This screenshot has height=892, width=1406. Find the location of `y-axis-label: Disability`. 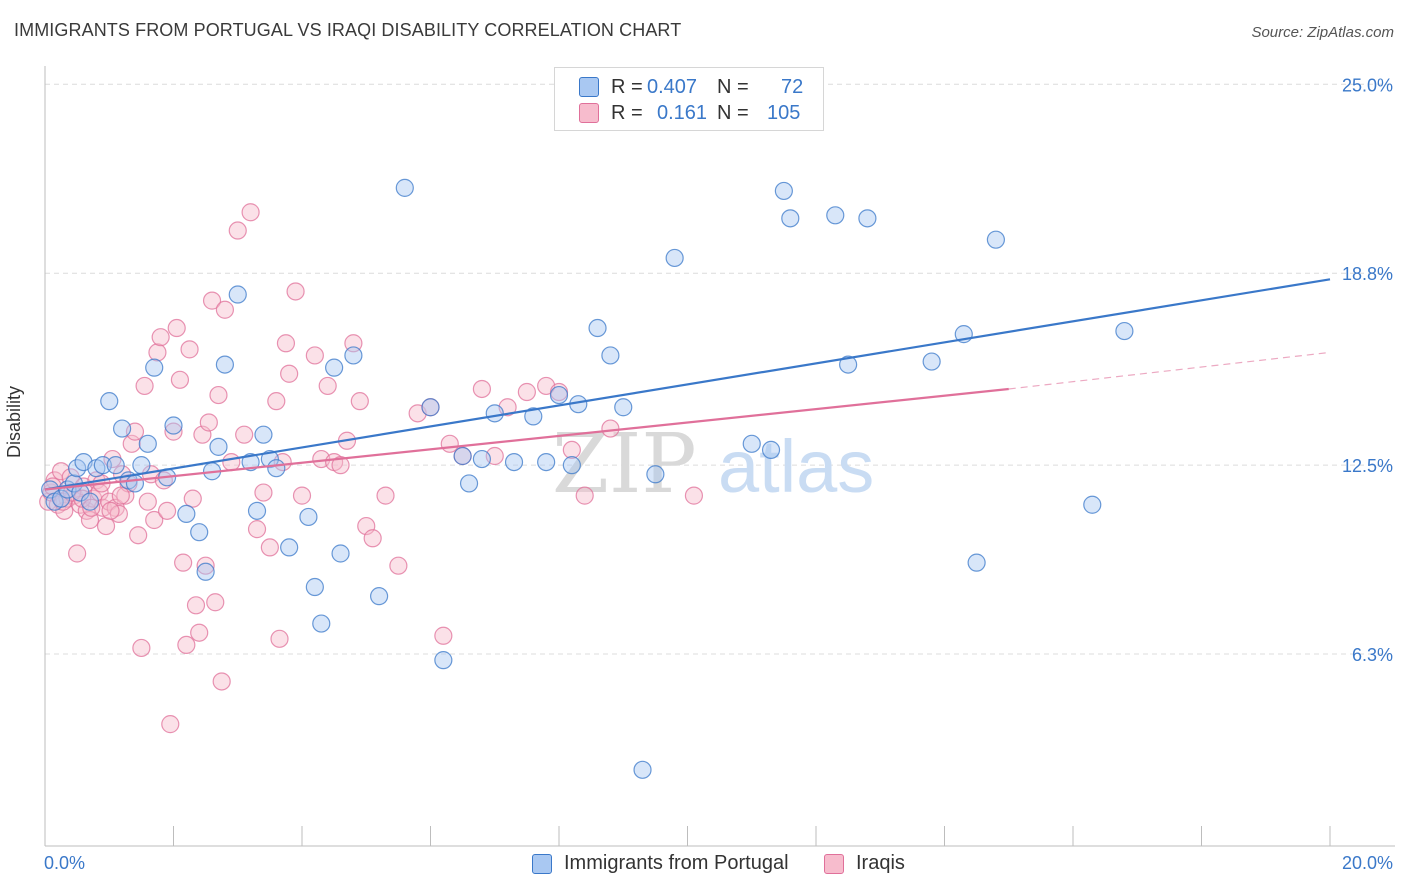

y-axis-label: Disability is located at coordinates (14, 421).